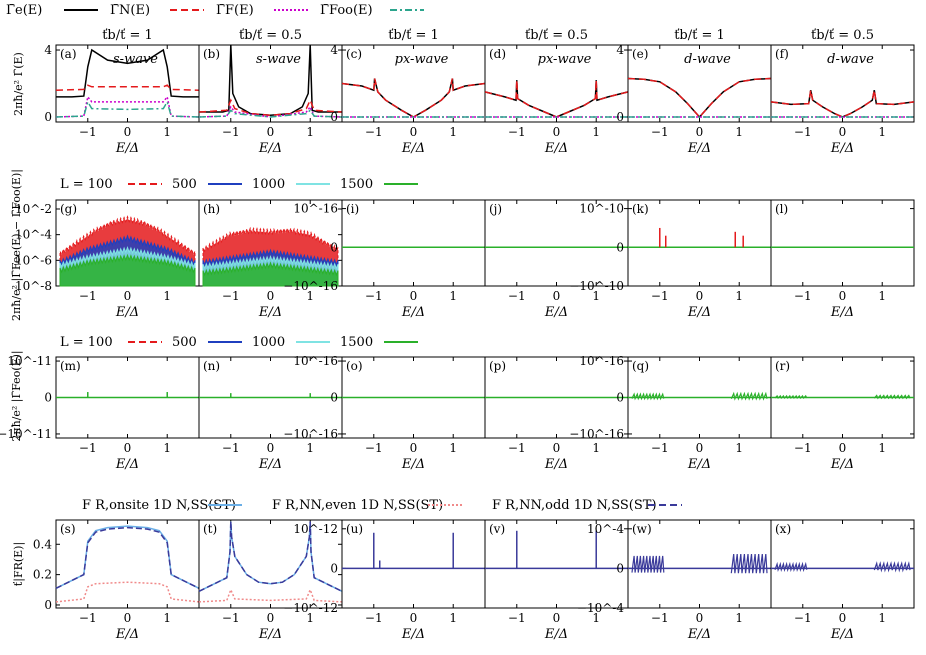 Image resolution: width=926 pixels, height=655 pixels. Describe the element at coordinates (86, 184) in the screenshot. I see `legend-label: L = 100` at that location.